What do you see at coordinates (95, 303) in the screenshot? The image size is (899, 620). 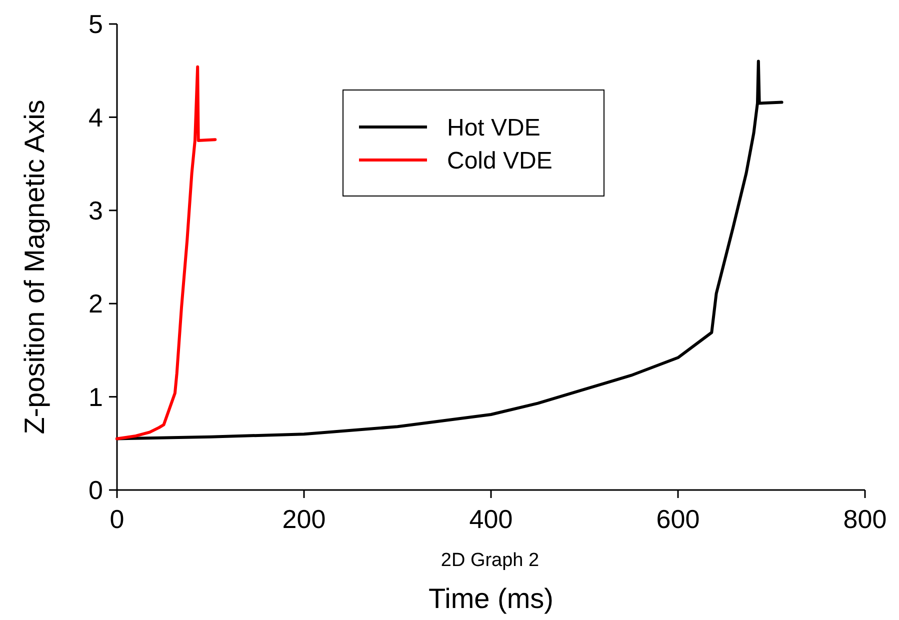 I see `y-tick-label: 2` at bounding box center [95, 303].